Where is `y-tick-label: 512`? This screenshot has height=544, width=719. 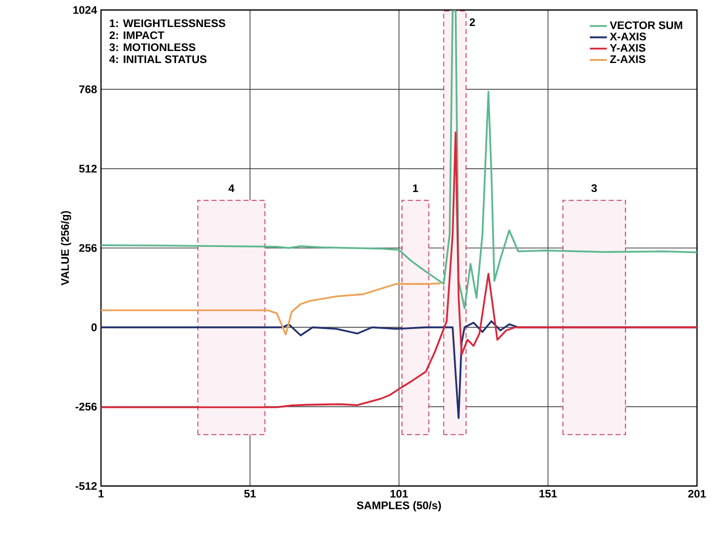
y-tick-label: 512 is located at coordinates (88, 168).